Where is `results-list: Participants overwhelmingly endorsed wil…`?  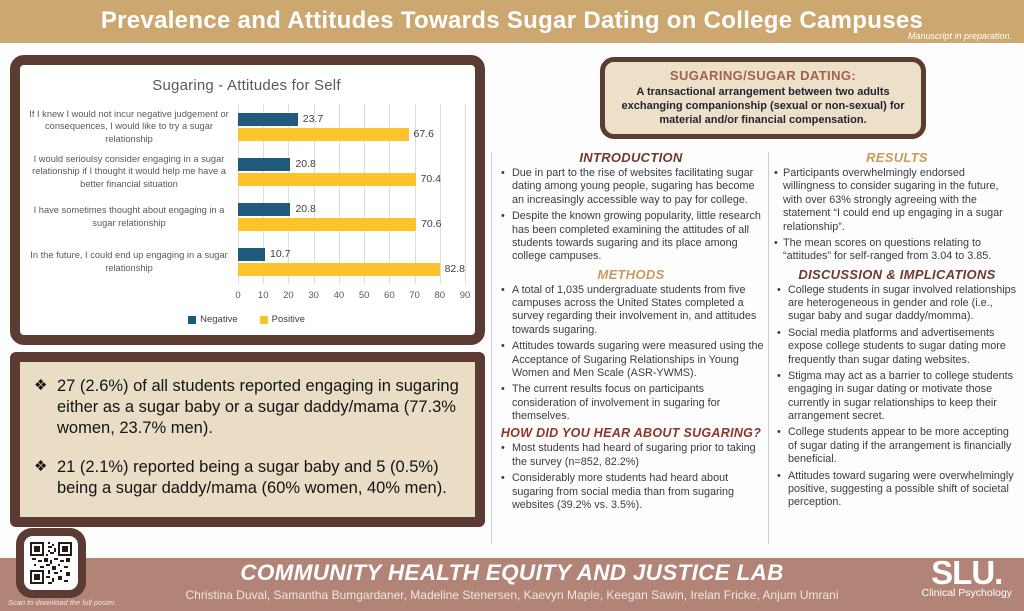
results-list: Participants overwhelmingly endorsed wil… is located at coordinates (897, 215).